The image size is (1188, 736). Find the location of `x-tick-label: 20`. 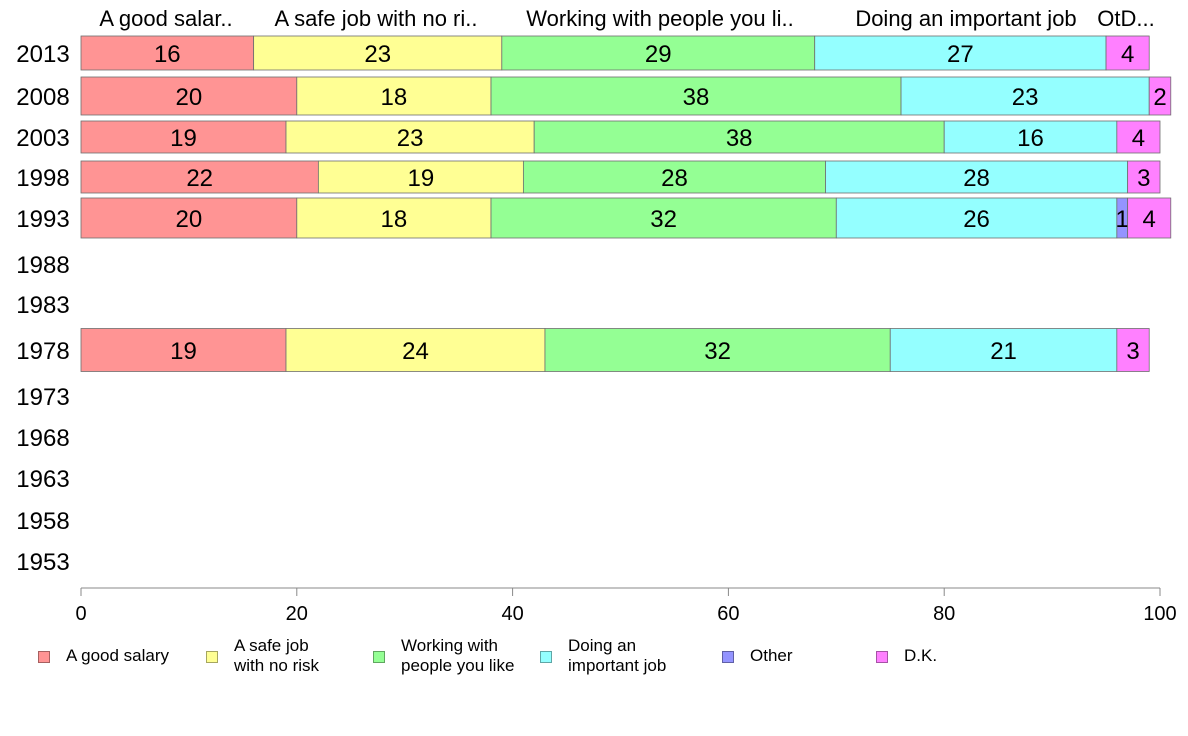

x-tick-label: 20 is located at coordinates (297, 614).